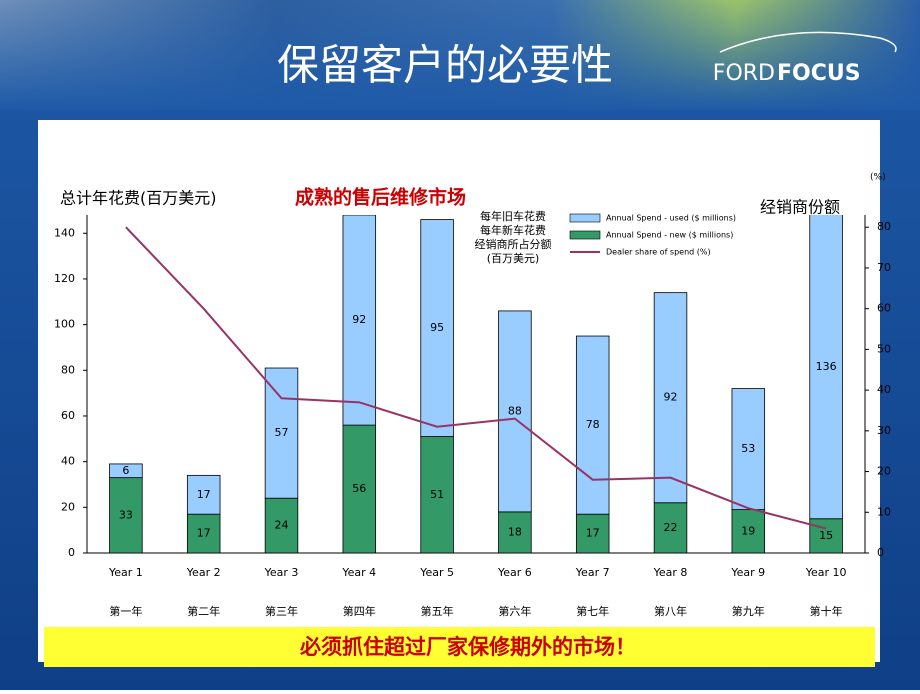  Describe the element at coordinates (884, 348) in the screenshot. I see `y2-tick-label: 50` at that location.